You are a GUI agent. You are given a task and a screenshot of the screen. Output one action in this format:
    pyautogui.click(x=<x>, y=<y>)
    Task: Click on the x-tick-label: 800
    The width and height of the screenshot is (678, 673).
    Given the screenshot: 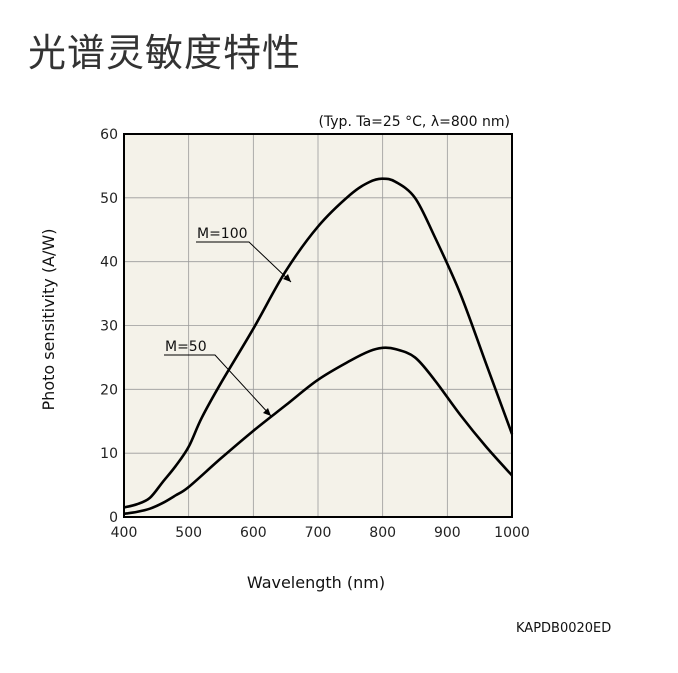 What is the action you would take?
    pyautogui.click(x=382, y=533)
    